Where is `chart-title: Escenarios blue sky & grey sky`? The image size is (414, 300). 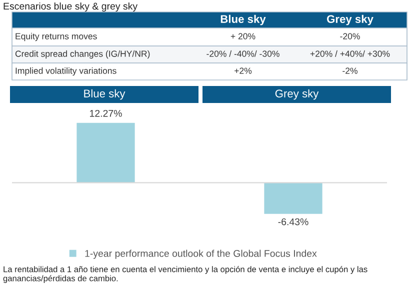
chart-title: Escenarios blue sky & grey sky is located at coordinates (71, 7).